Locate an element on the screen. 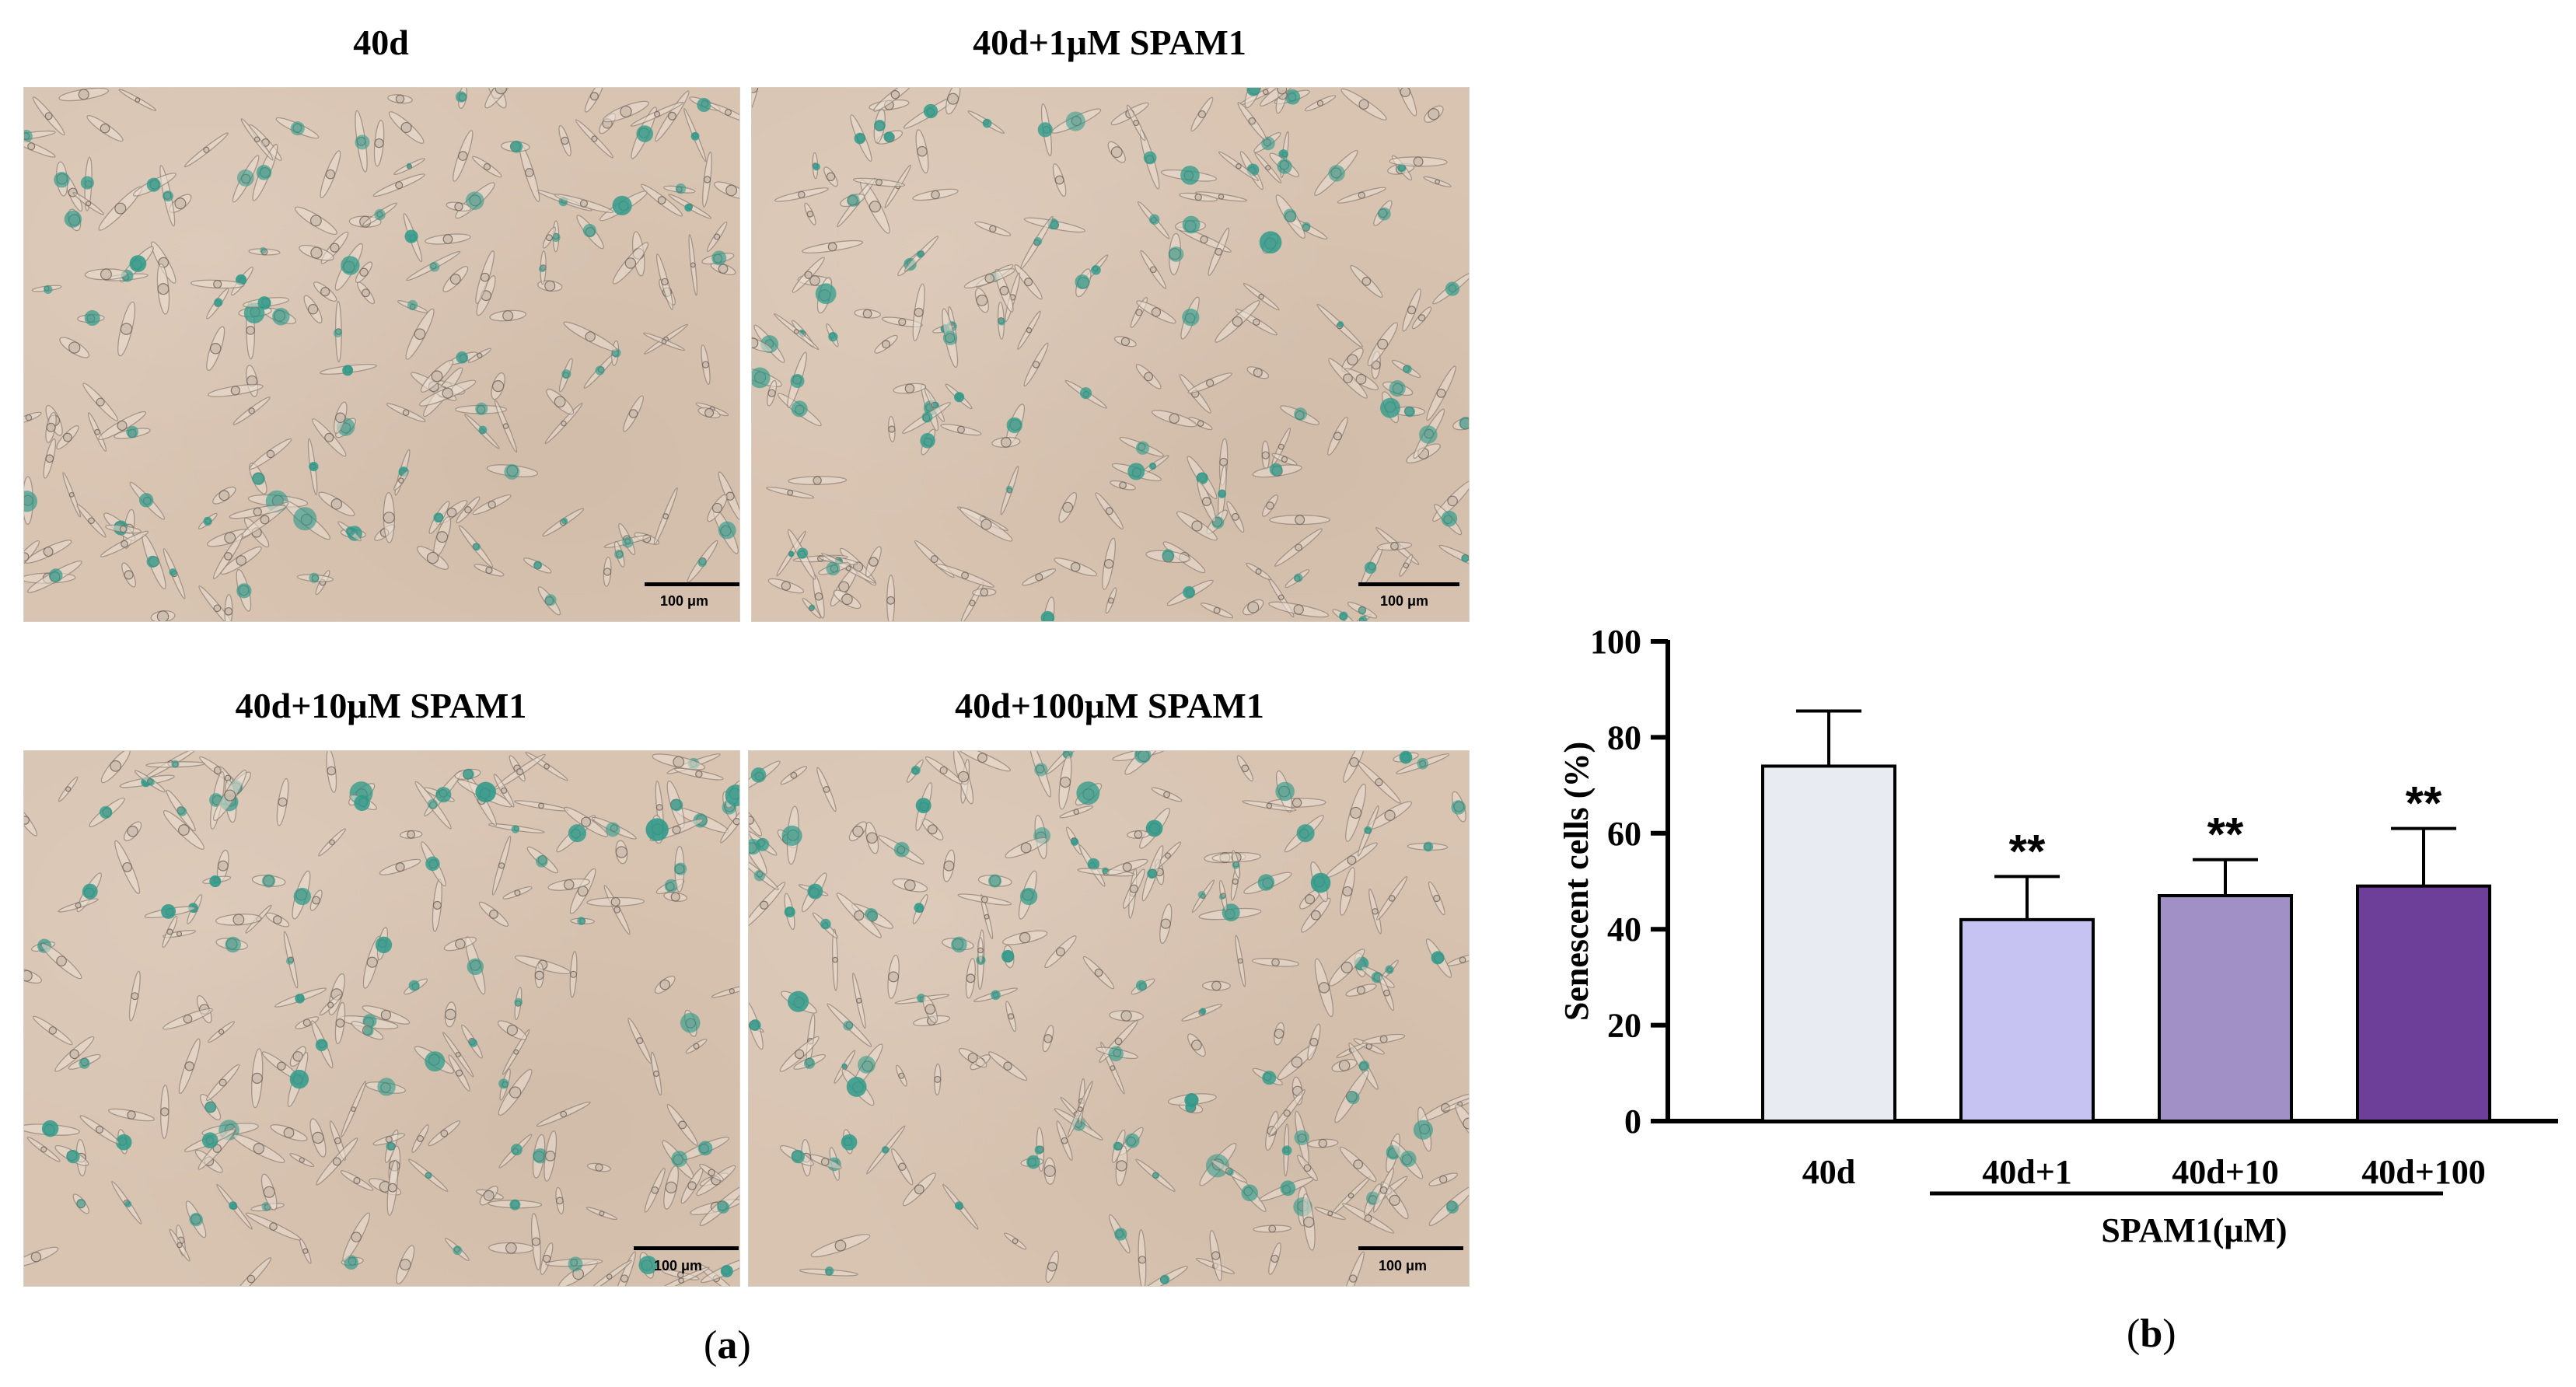  panel-a-label: (a) is located at coordinates (727, 1346).